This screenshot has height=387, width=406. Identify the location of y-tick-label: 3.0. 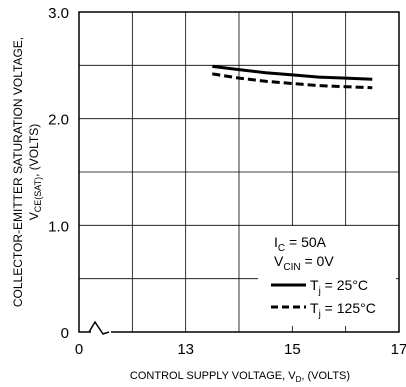
(58, 13).